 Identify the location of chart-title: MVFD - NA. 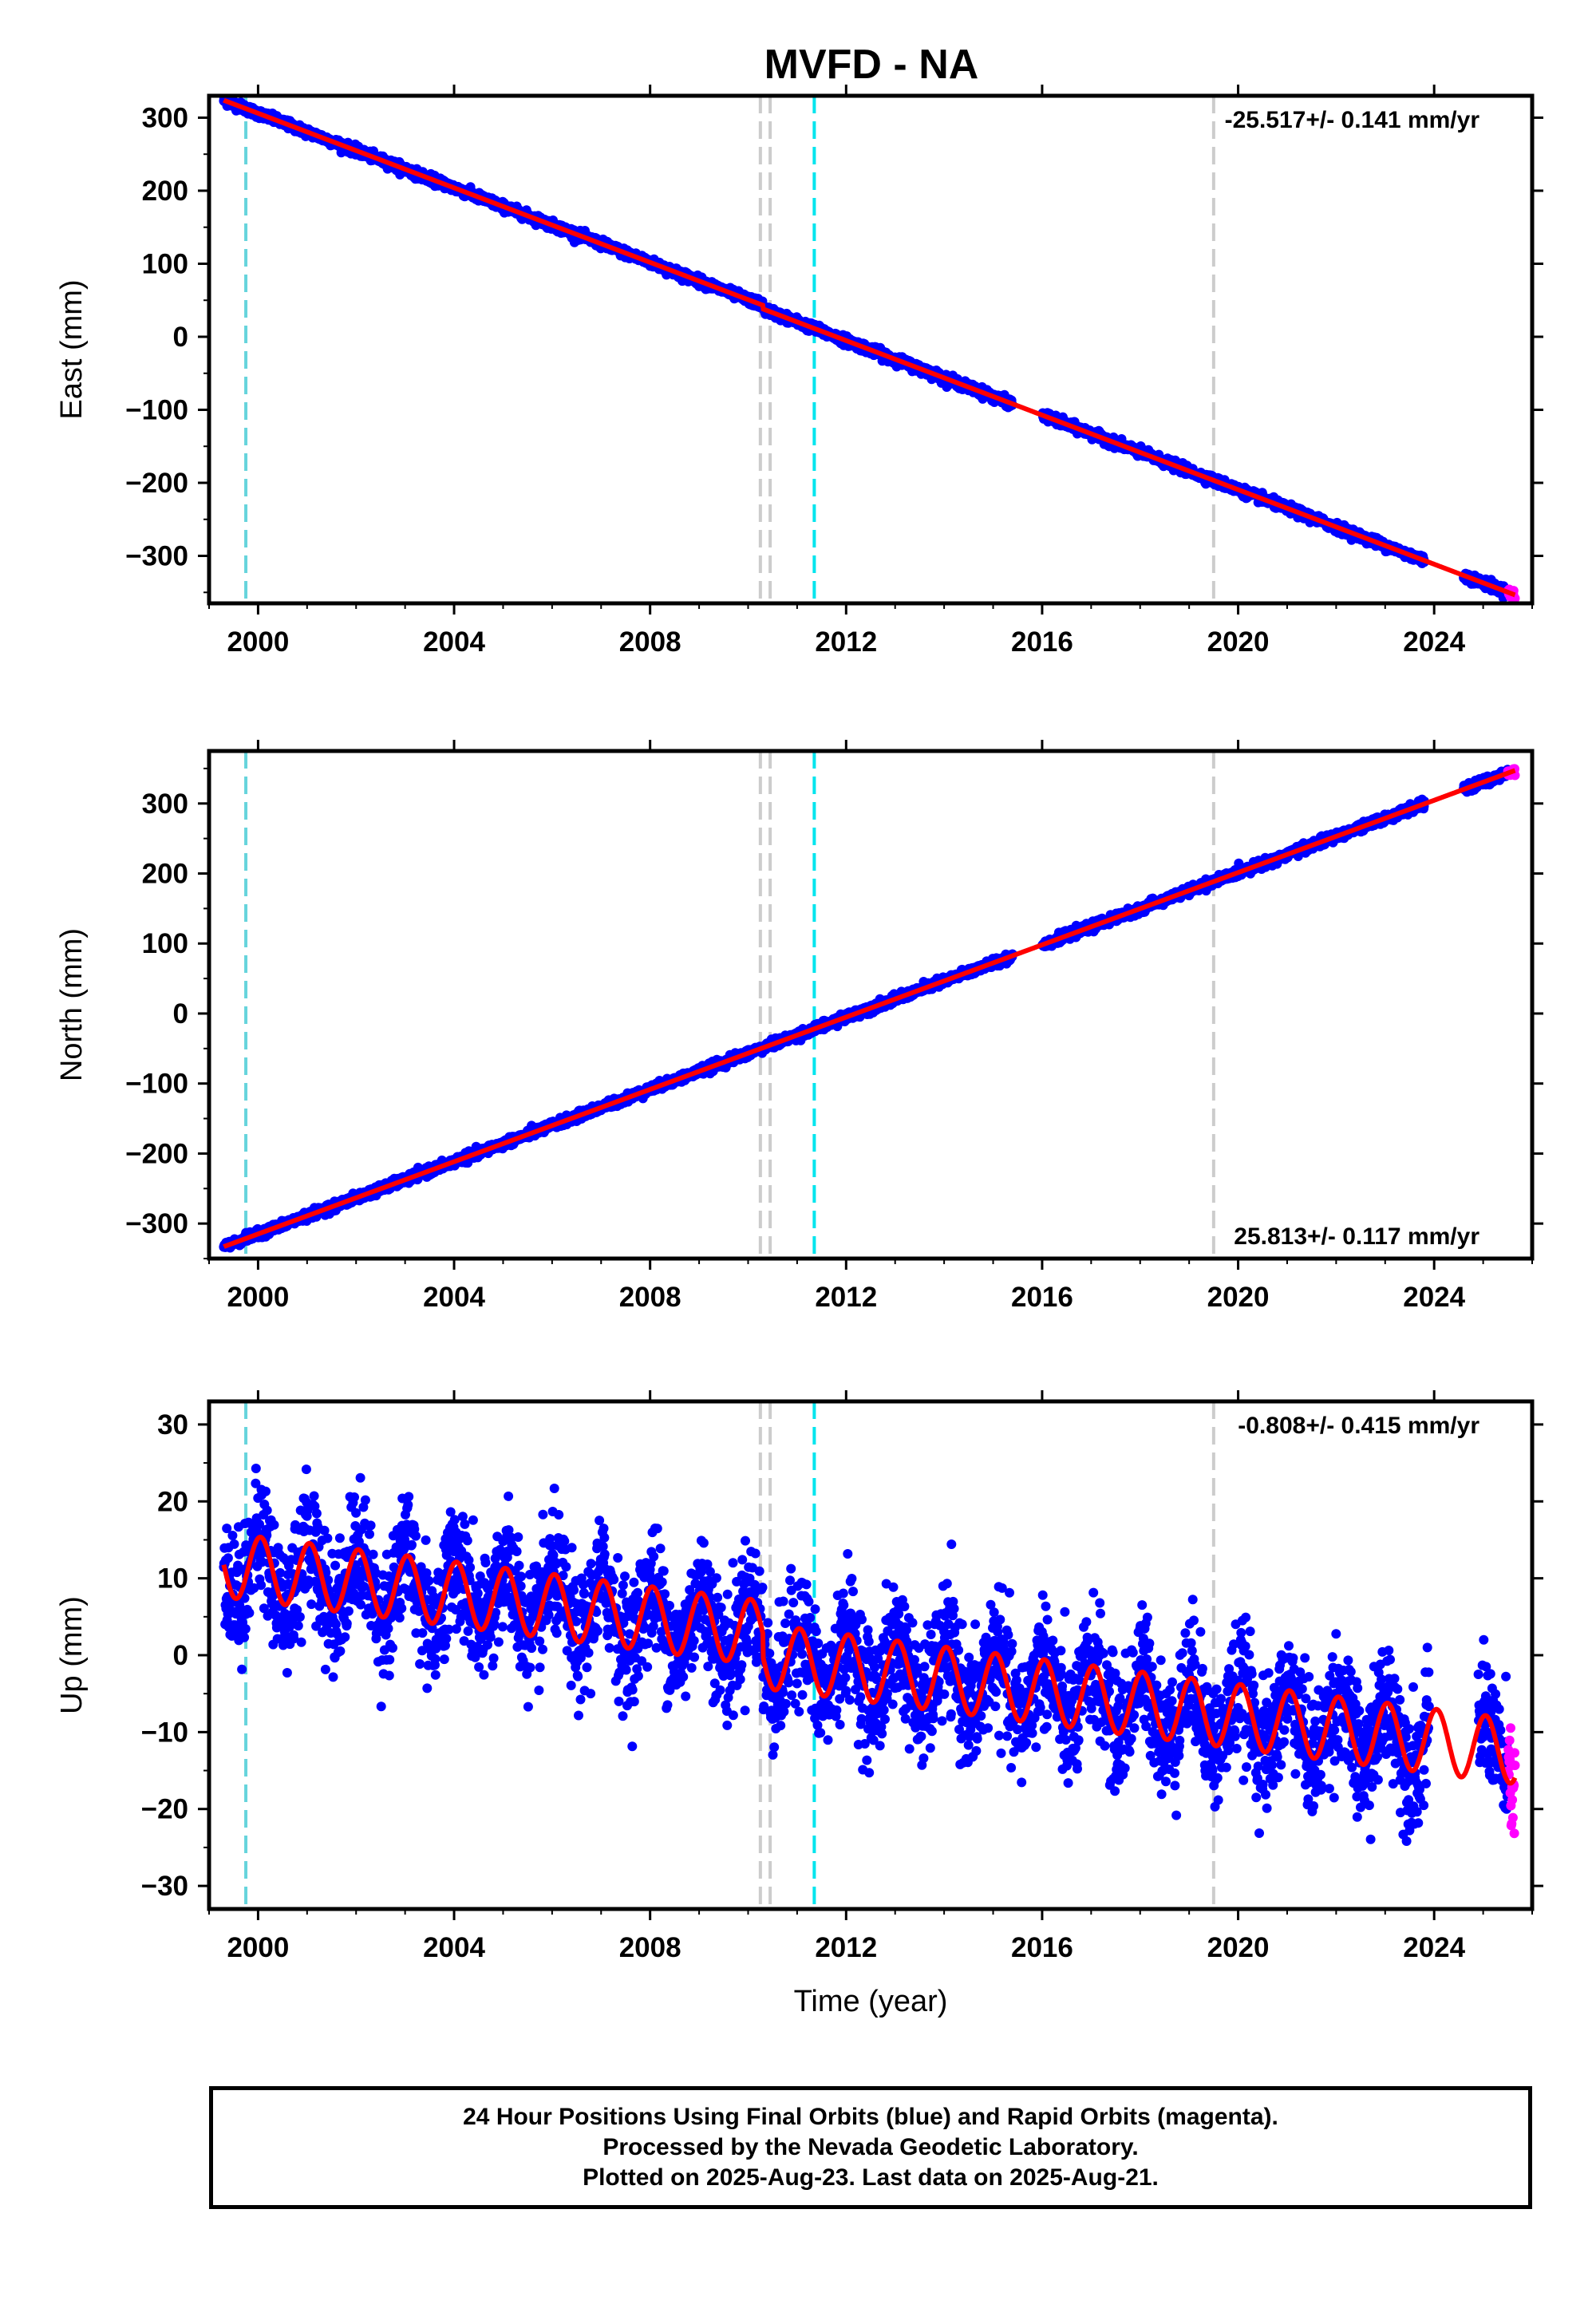
(871, 64).